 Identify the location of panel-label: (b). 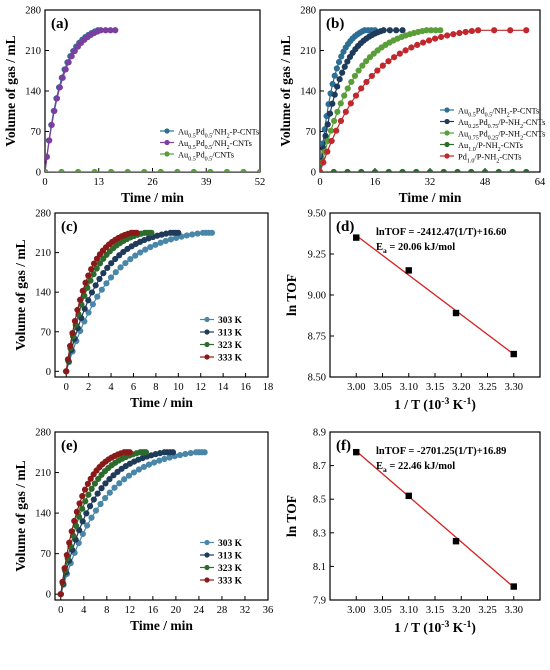
(335, 24).